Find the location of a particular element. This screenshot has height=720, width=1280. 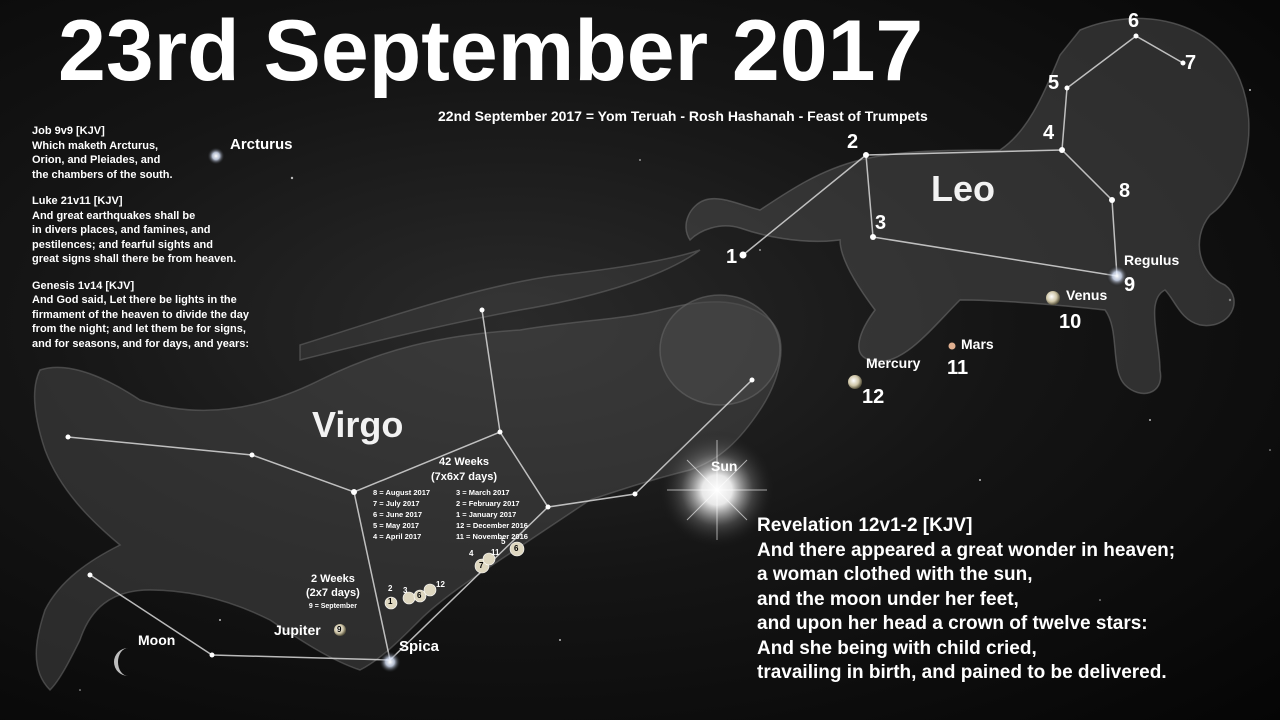

path-marker-label: 4 is located at coordinates (471, 553).